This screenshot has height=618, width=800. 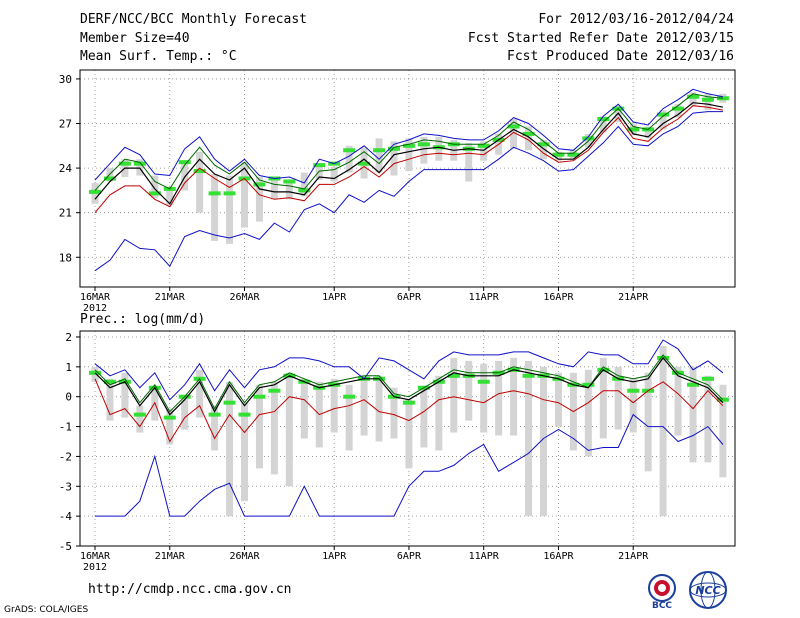 I want to click on temp-ytick-label: 27, so click(x=65, y=124).